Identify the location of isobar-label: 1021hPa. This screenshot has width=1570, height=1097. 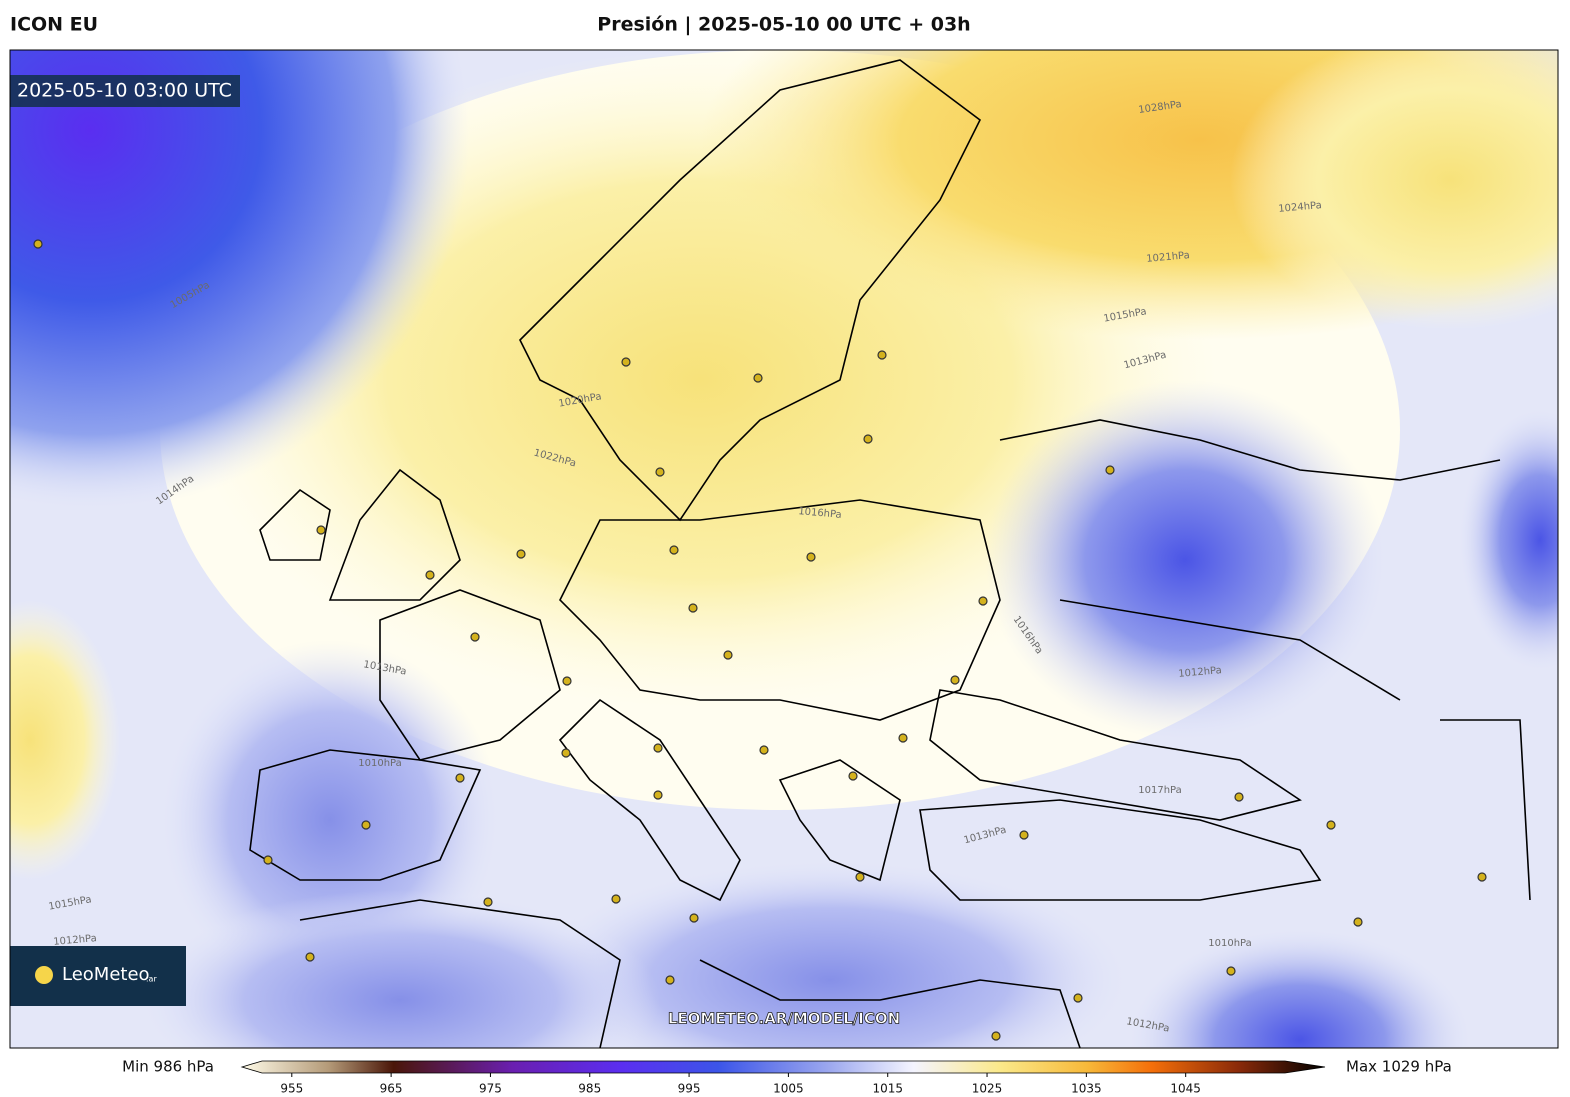
(1168, 257).